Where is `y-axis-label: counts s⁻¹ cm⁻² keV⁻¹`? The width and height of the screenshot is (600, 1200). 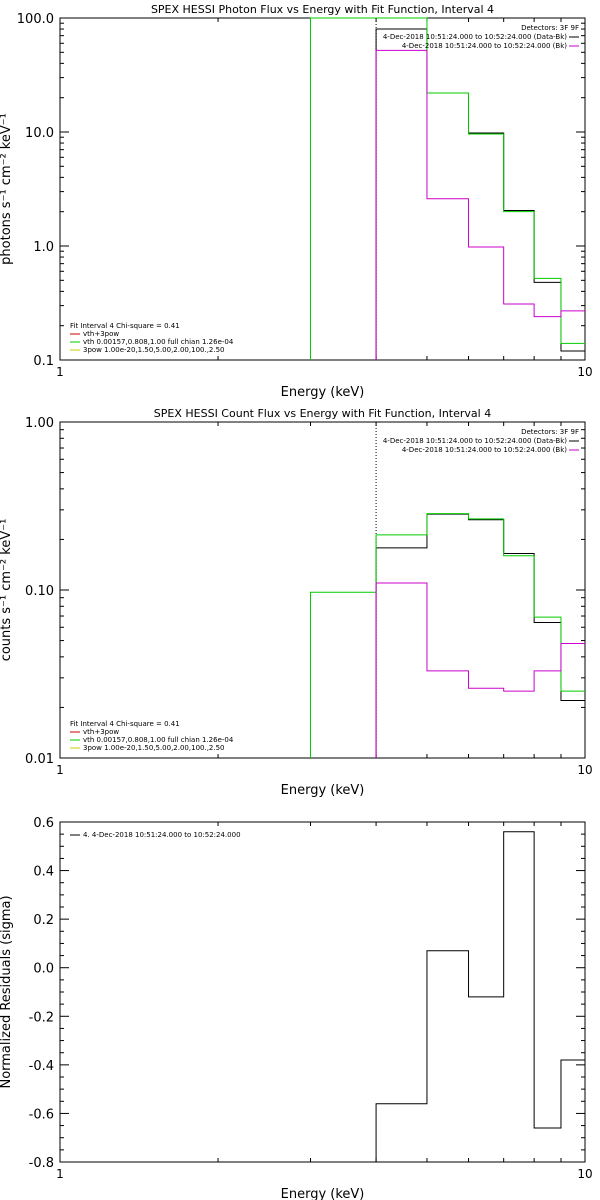
y-axis-label: counts s⁻¹ cm⁻² keV⁻¹ is located at coordinates (7, 590).